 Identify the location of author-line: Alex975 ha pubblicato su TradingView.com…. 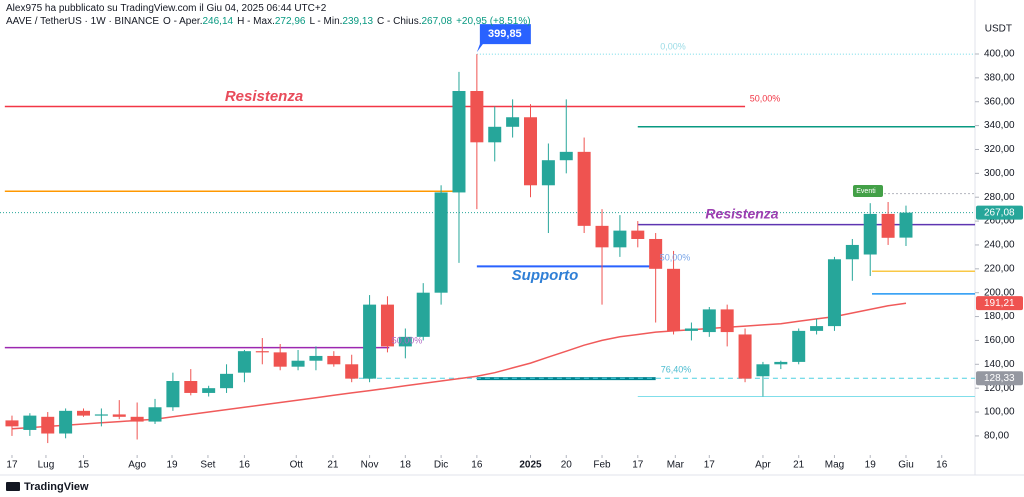
(166, 8).